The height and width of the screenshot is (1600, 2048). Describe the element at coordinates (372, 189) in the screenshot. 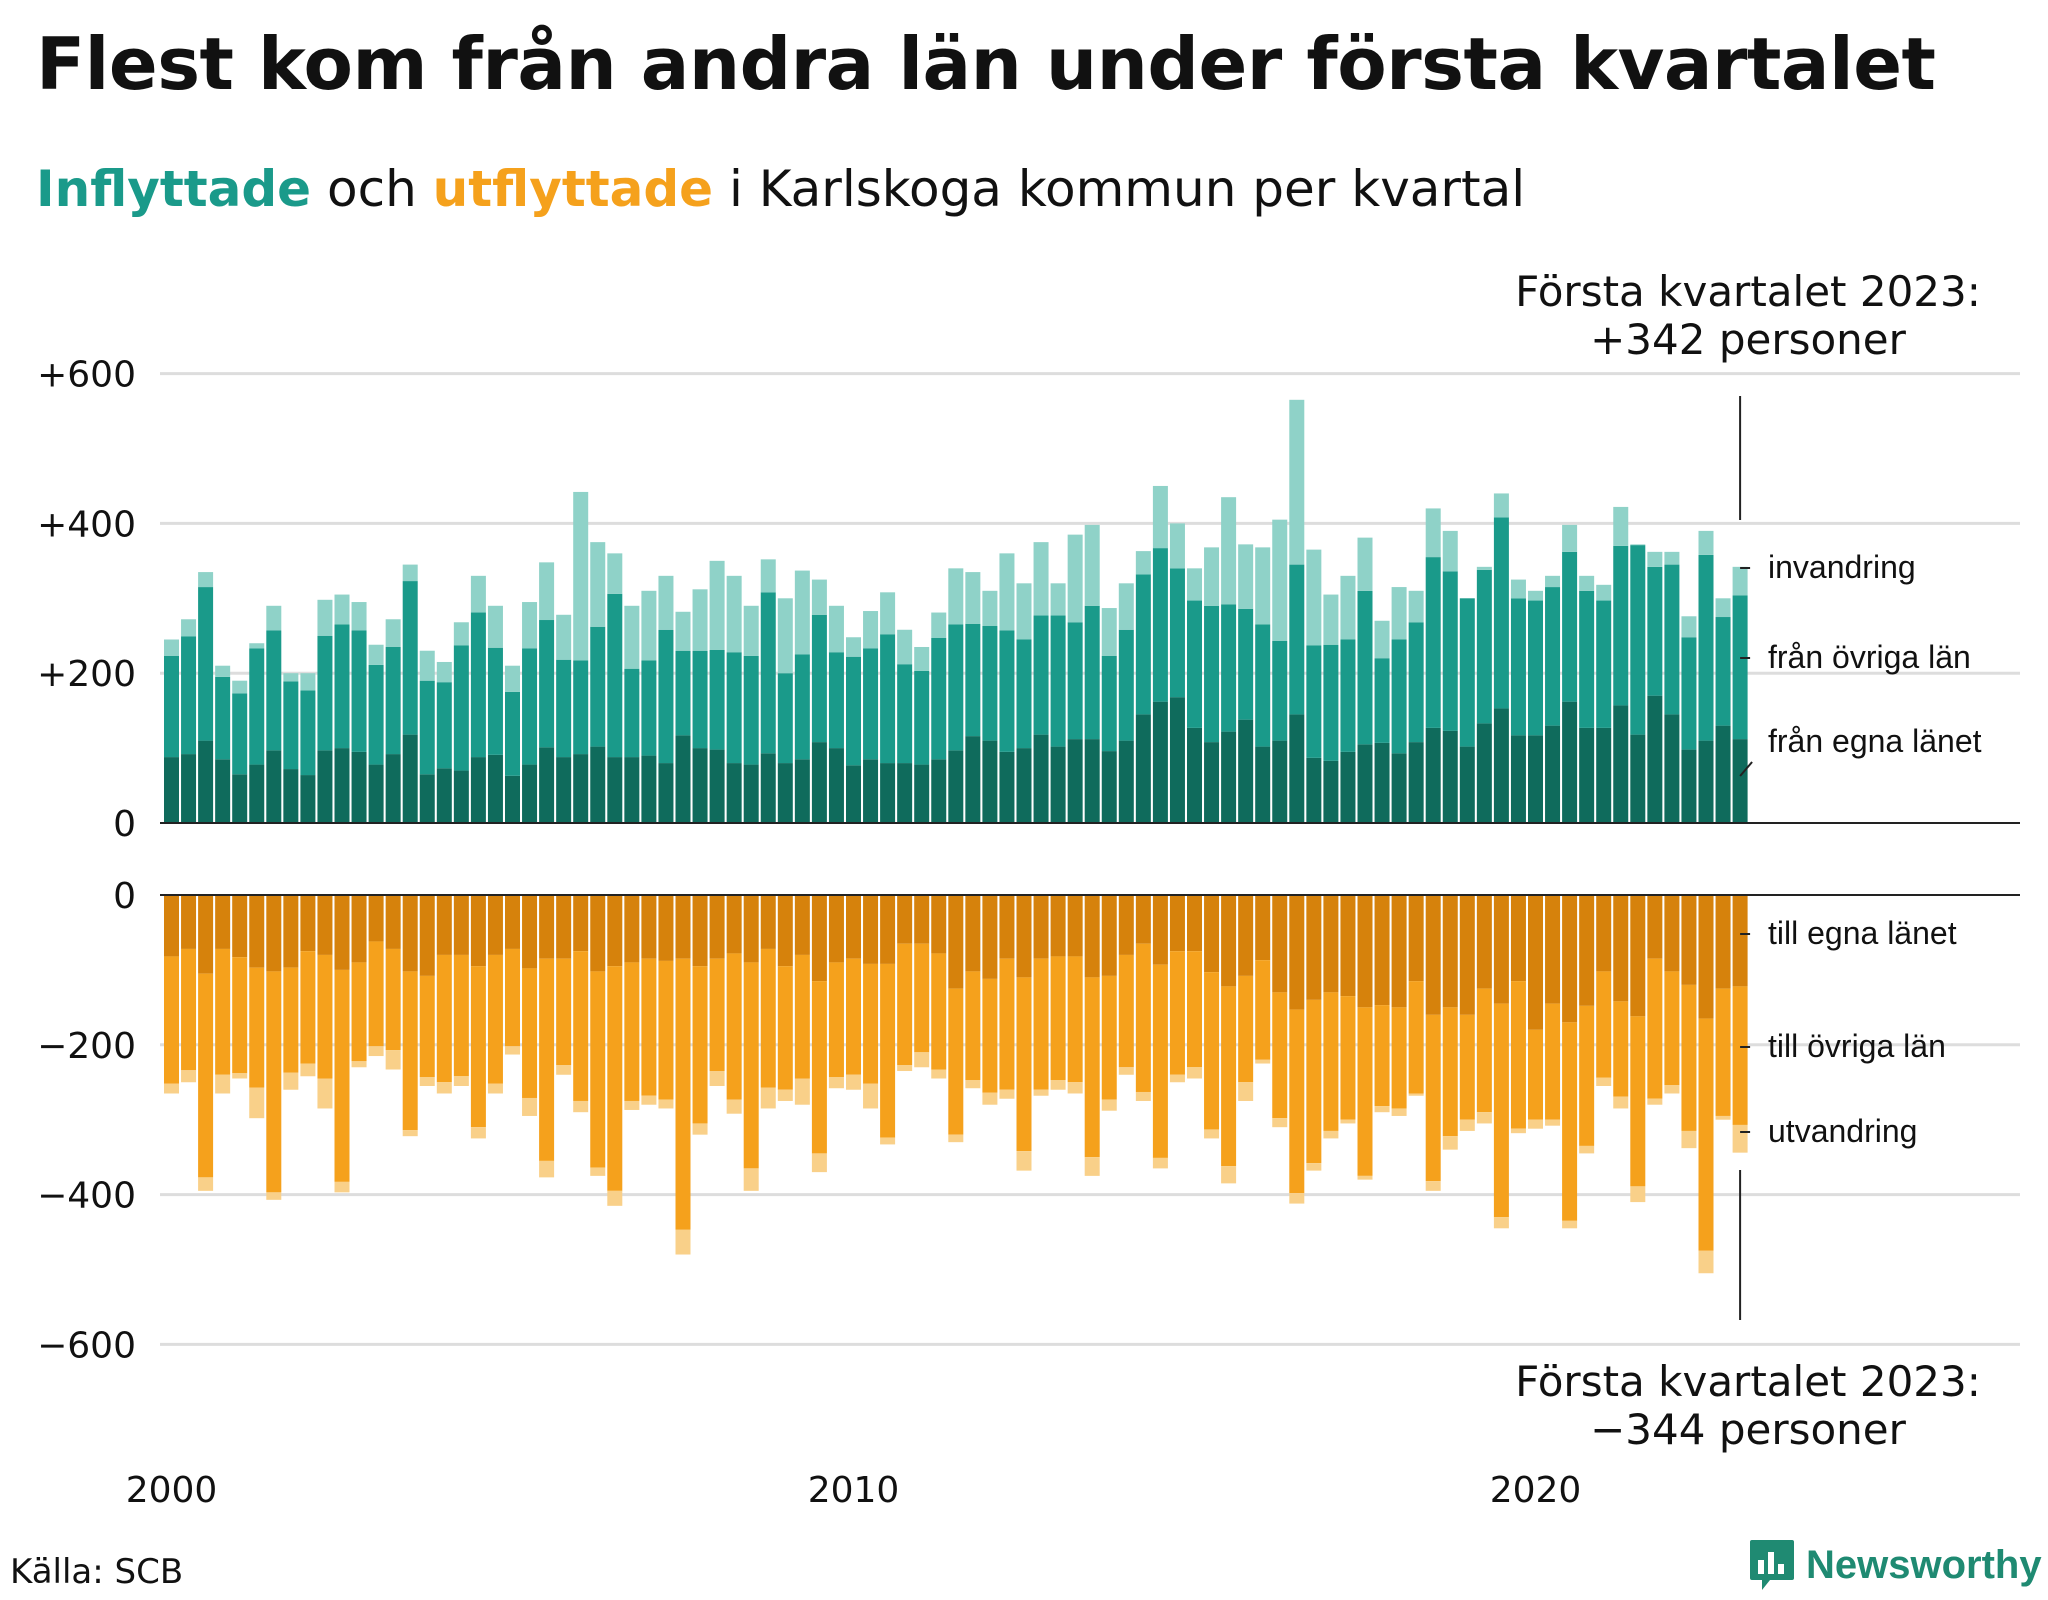

I see `subtitle-connector: och` at that location.